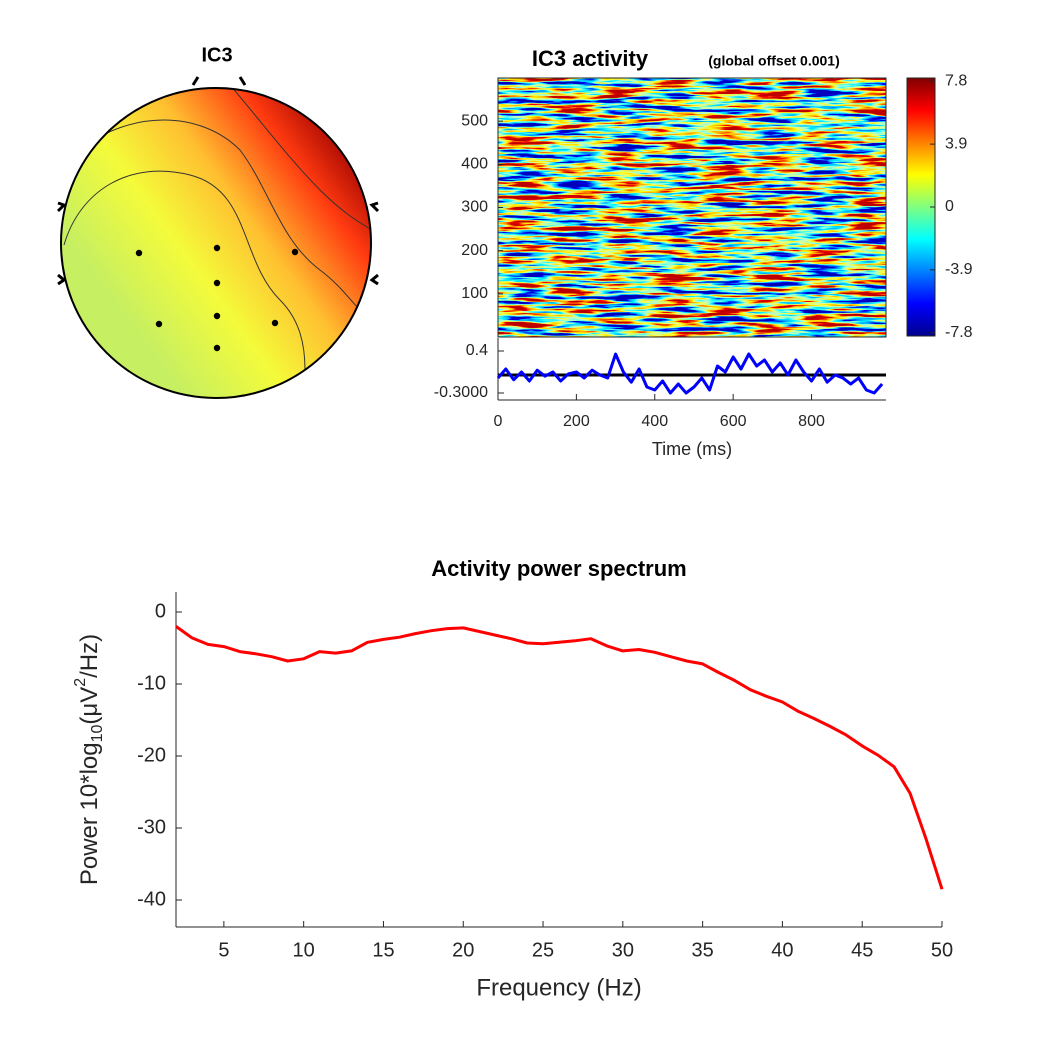  I want to click on y-tick-label: 0, so click(160, 611).